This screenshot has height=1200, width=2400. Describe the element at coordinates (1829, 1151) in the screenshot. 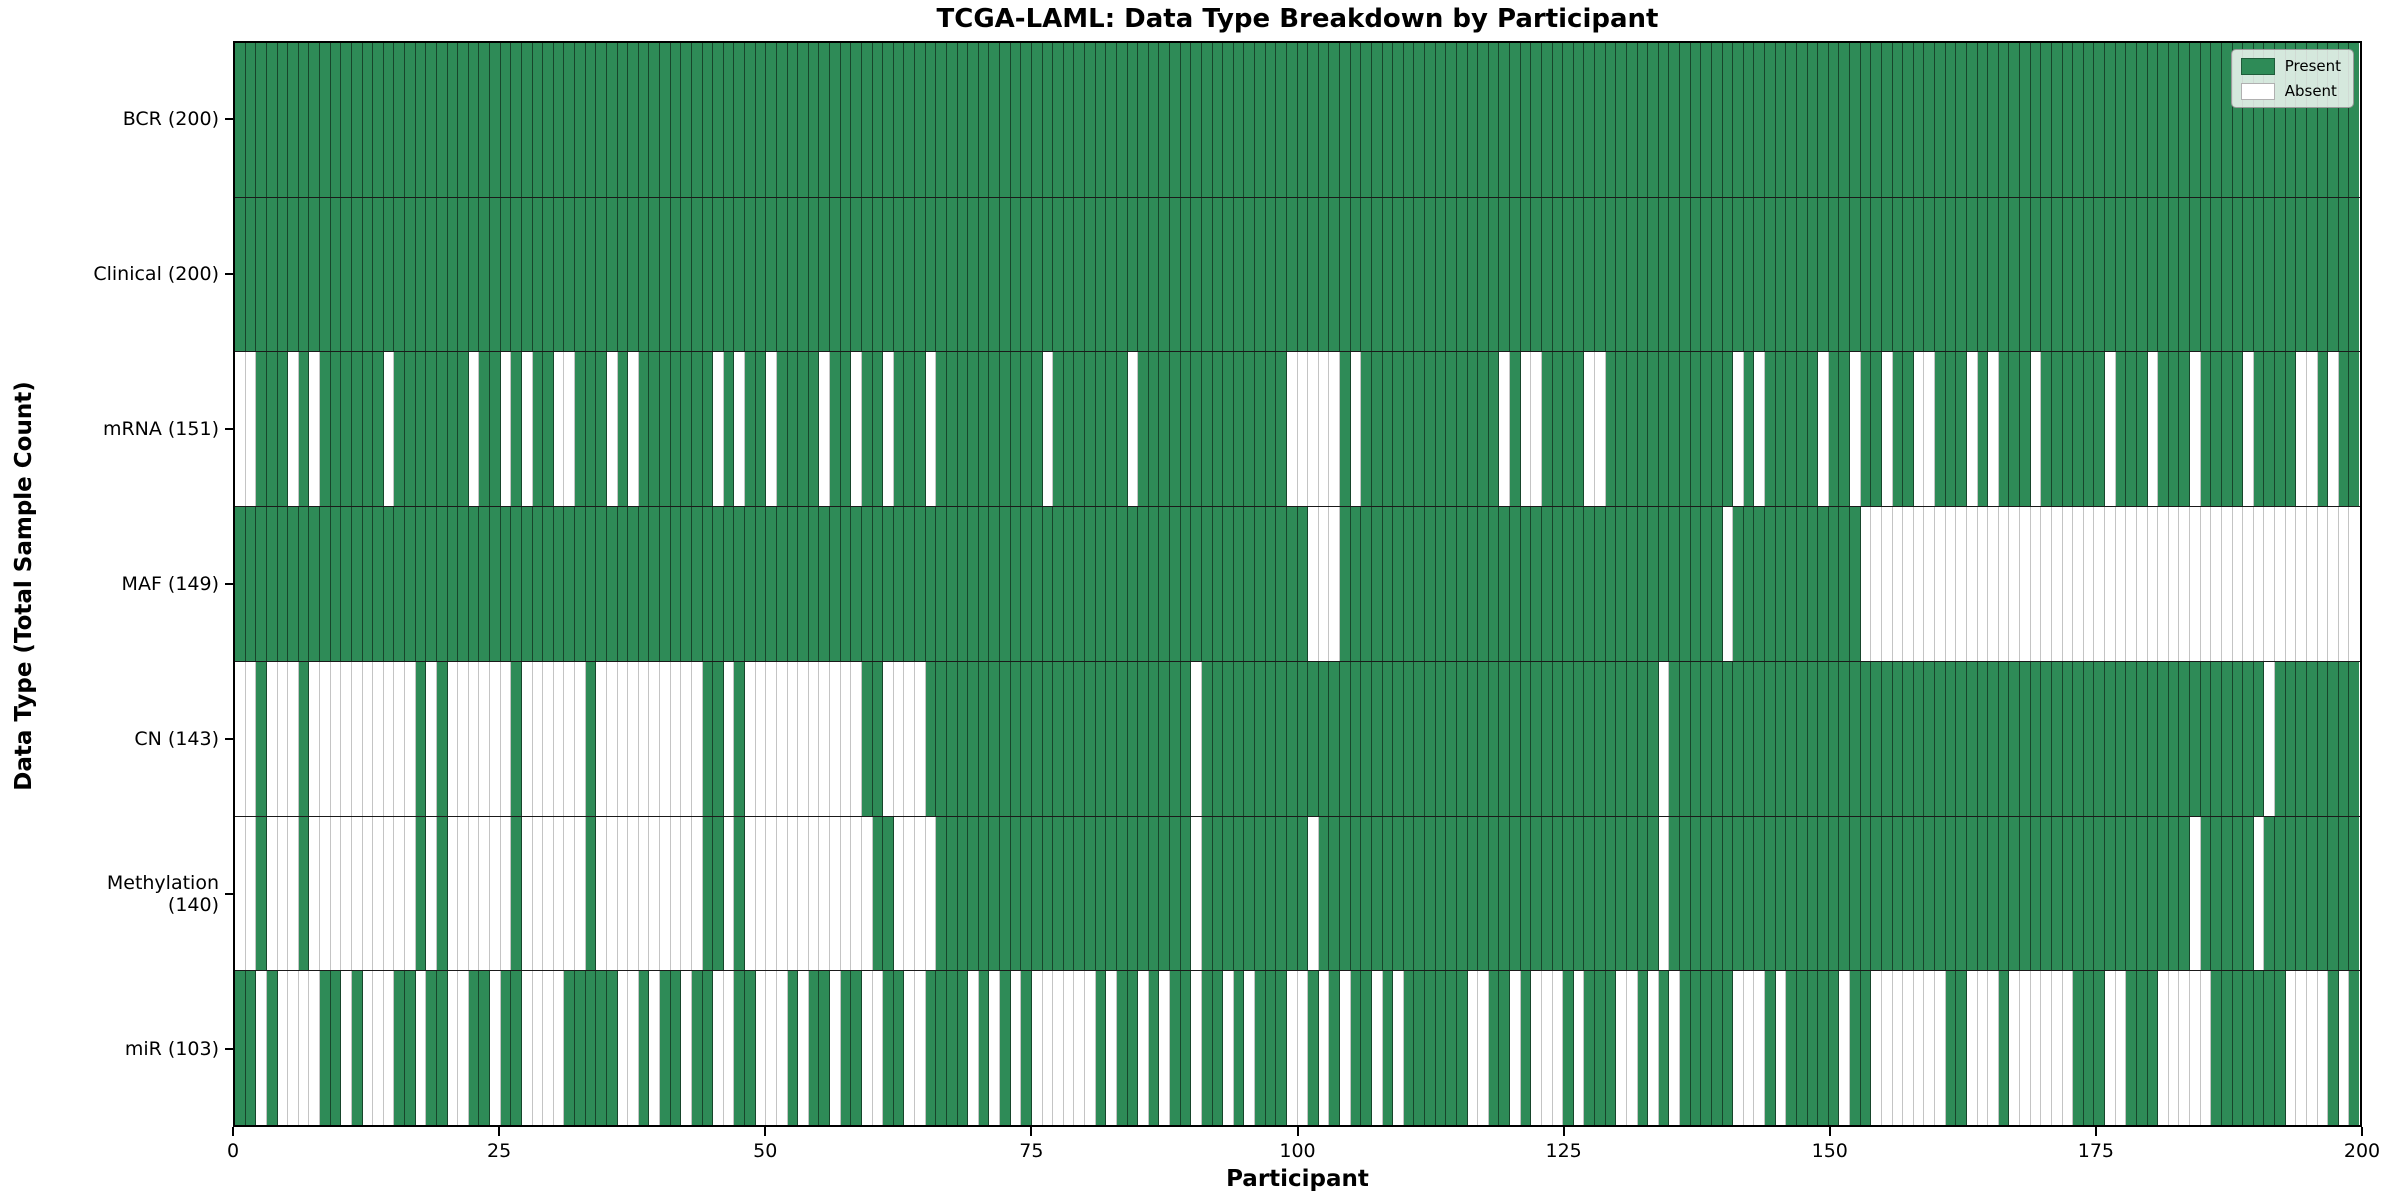

I see `x-tick-label-150: 150` at that location.